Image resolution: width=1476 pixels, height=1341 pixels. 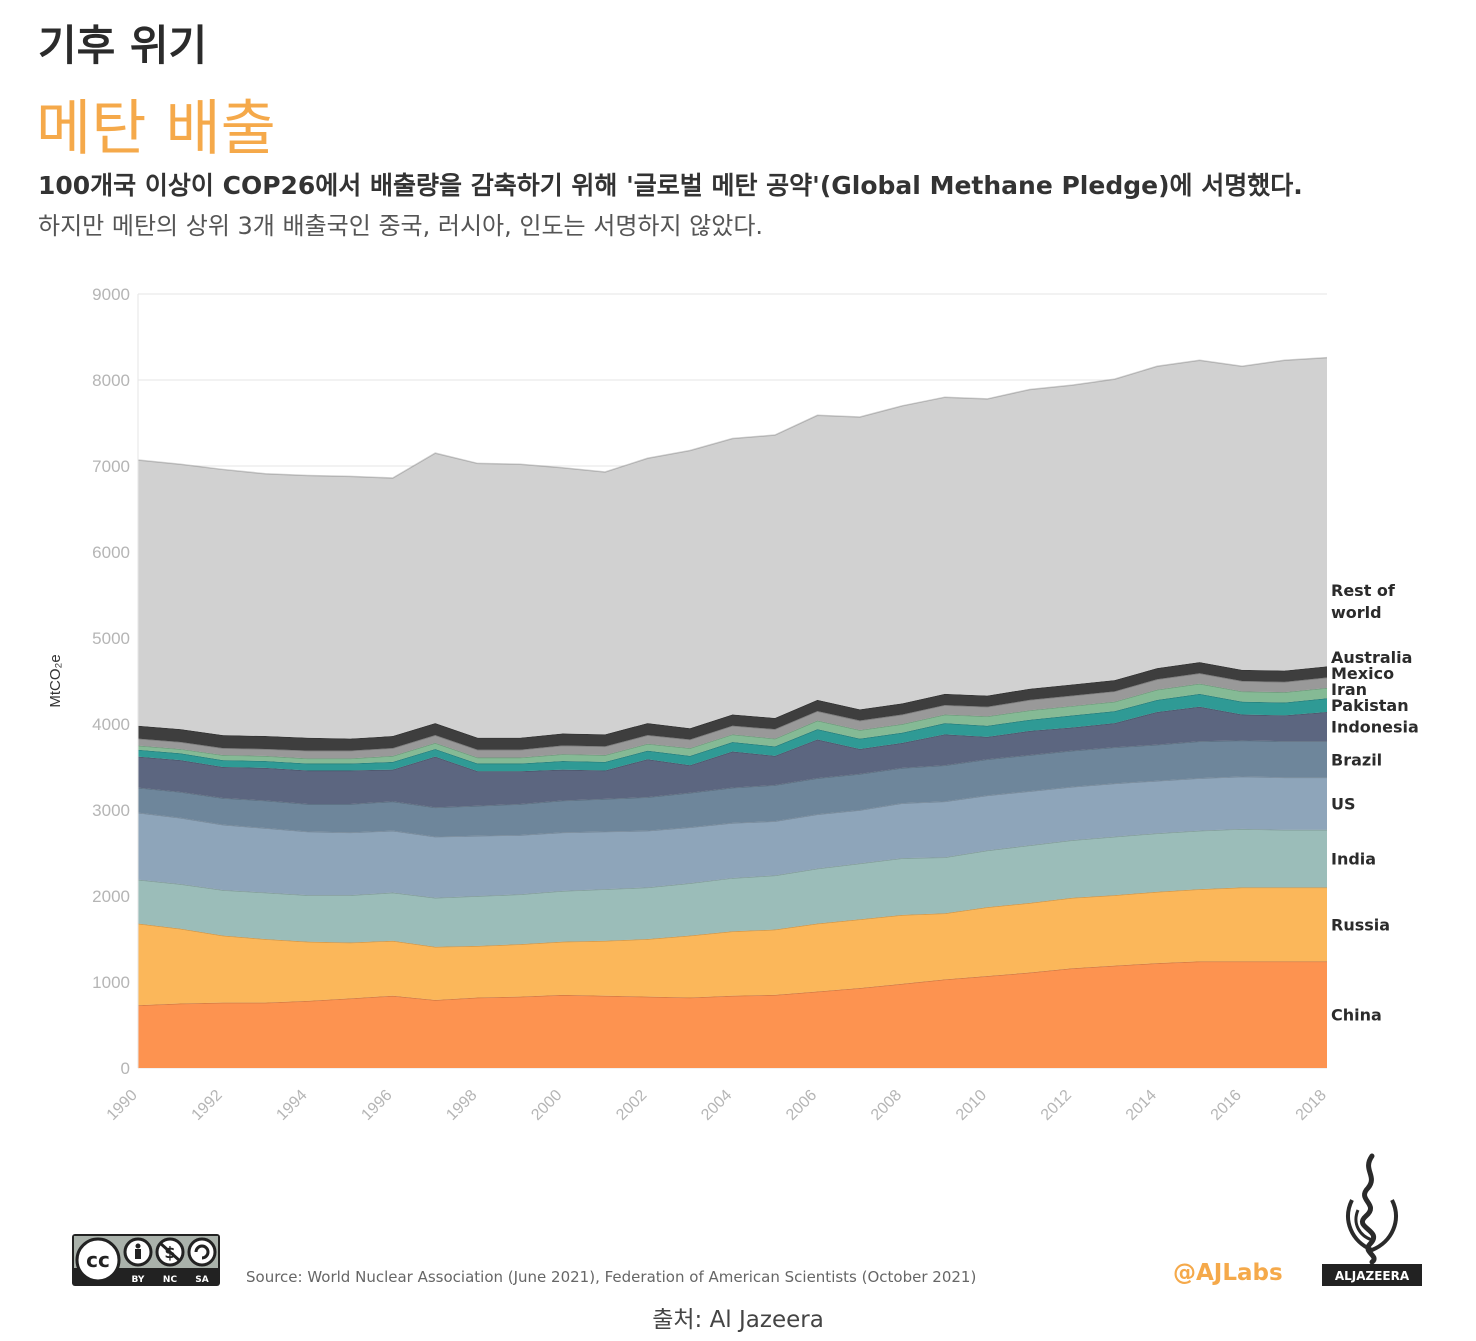 What do you see at coordinates (738, 1320) in the screenshot?
I see `credit-line: 출처: Al Jazeera` at bounding box center [738, 1320].